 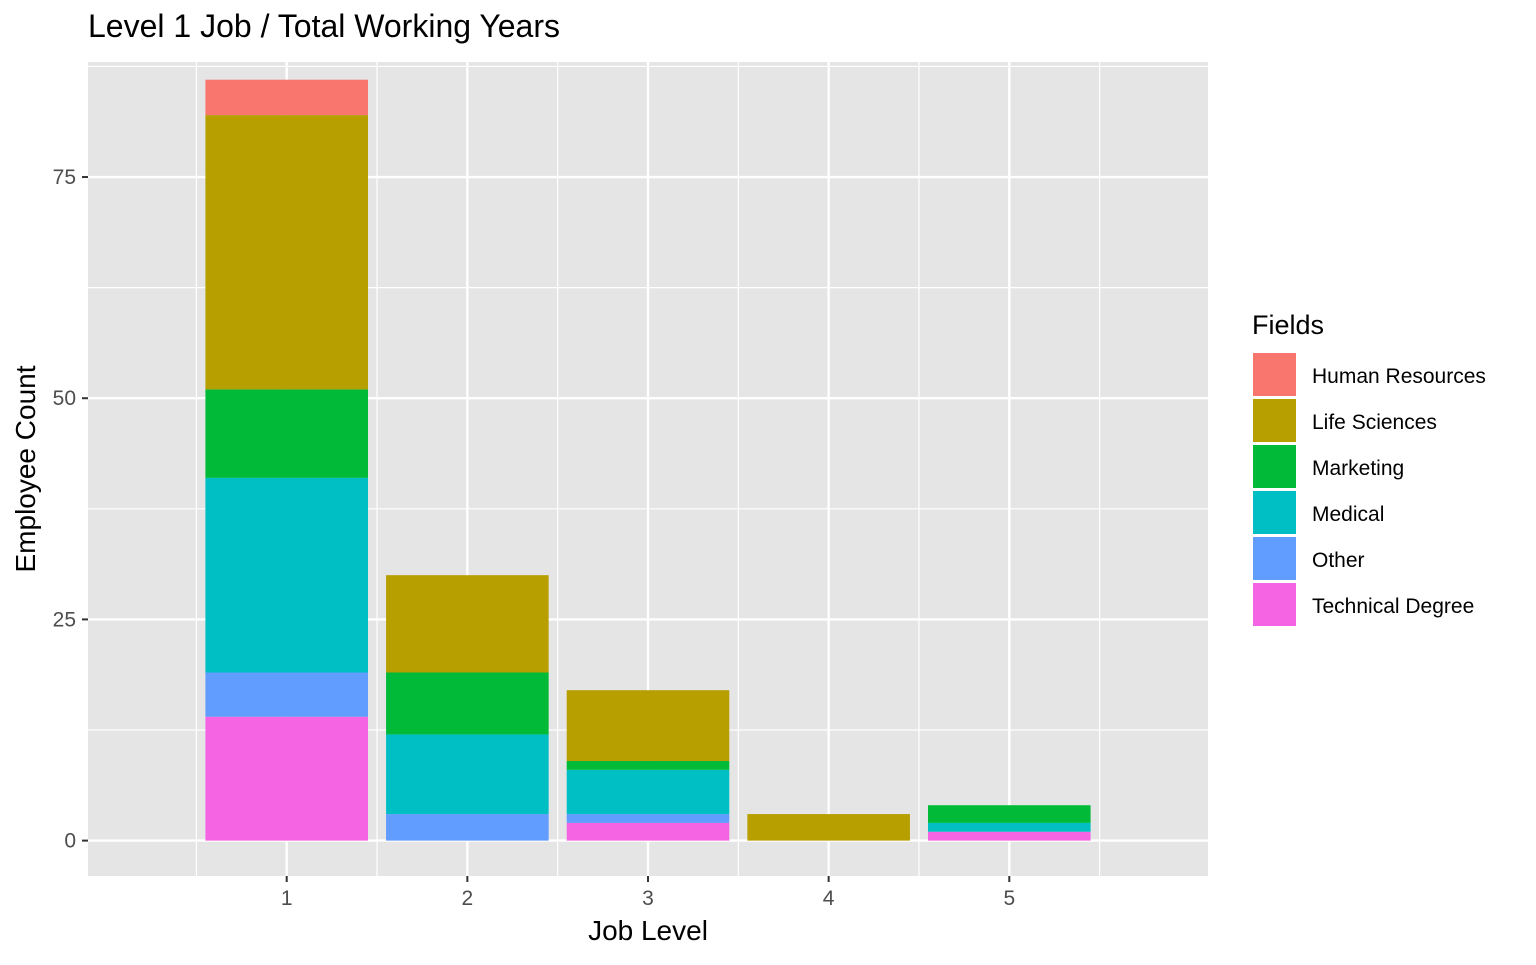 What do you see at coordinates (64, 177) in the screenshot?
I see `y-tick-label: 75` at bounding box center [64, 177].